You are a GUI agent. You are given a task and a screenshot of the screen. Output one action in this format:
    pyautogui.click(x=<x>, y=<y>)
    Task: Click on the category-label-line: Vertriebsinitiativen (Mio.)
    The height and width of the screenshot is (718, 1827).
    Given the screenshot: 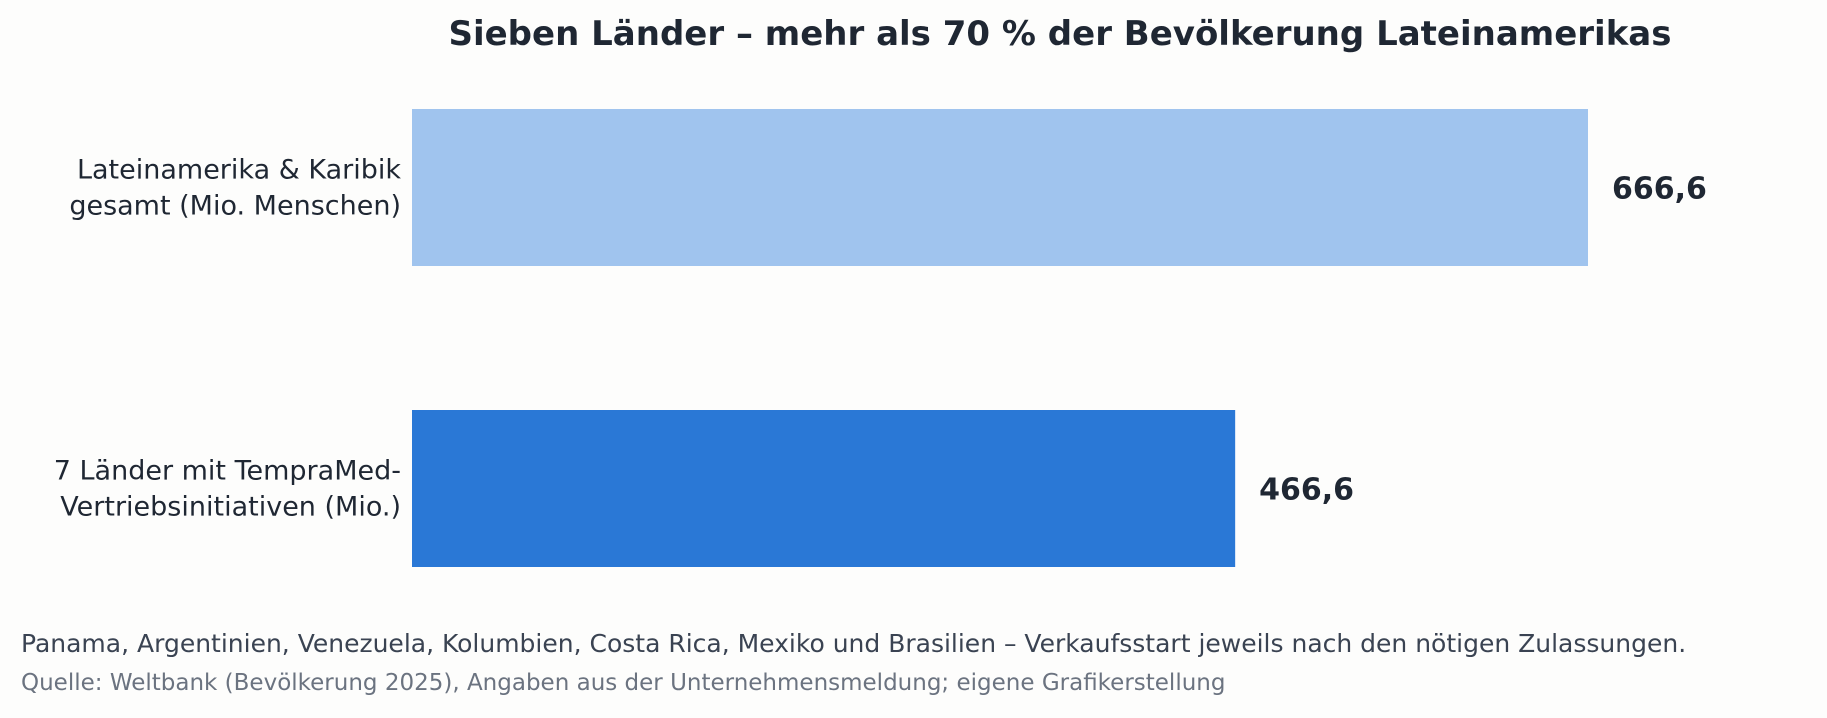 What is the action you would take?
    pyautogui.click(x=230, y=507)
    